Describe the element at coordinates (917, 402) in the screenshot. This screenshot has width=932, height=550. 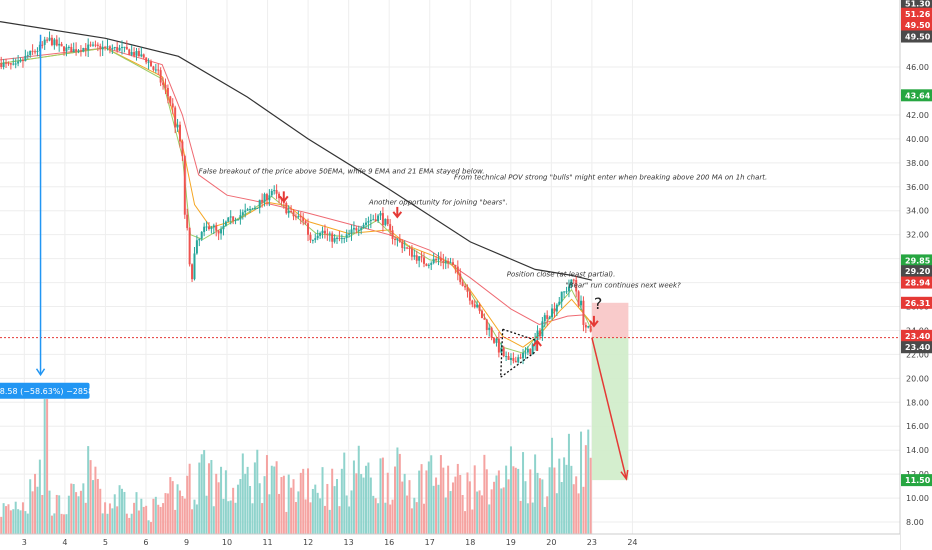
I see `price-tick-label: 18.00` at that location.